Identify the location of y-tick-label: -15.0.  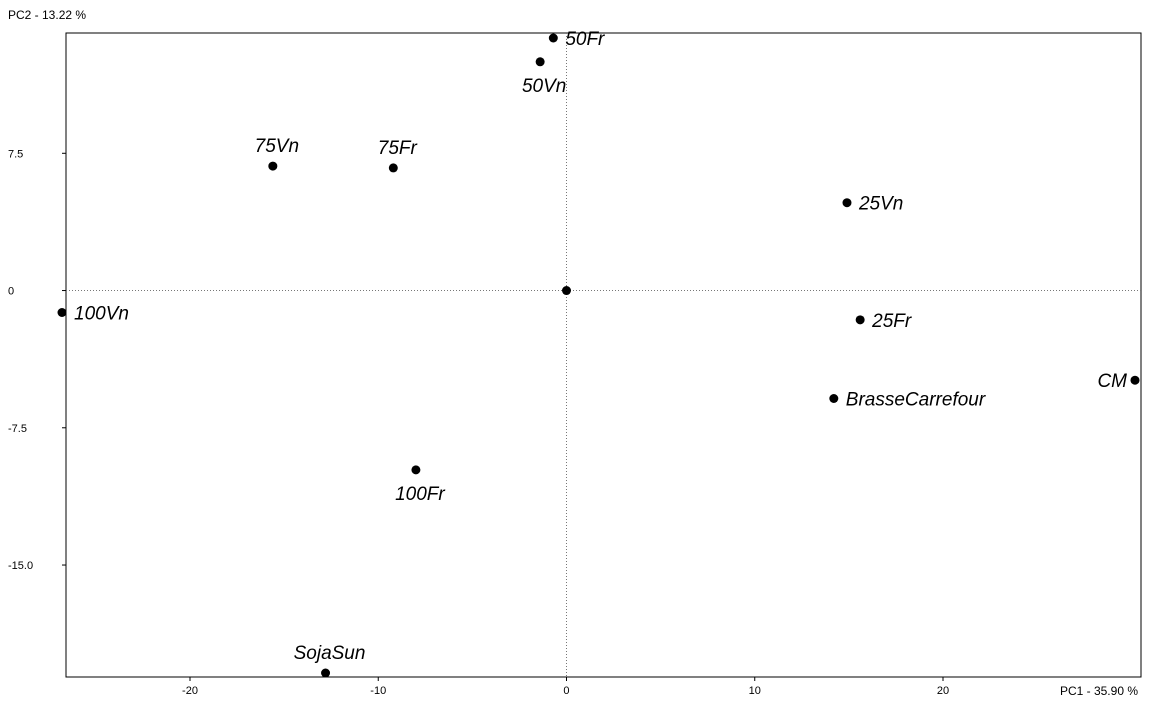
(20, 566).